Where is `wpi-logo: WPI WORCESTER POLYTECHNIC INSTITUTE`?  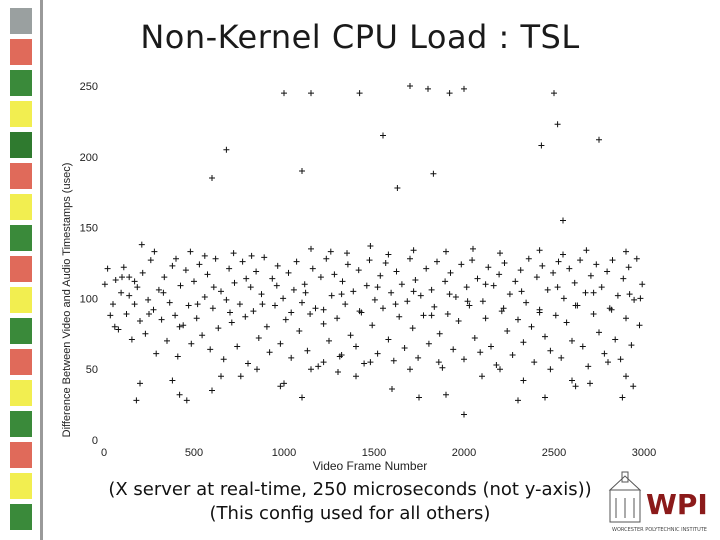
wpi-logo: WPI WORCESTER POLYTECHNIC INSTITUTE is located at coordinates (662, 502).